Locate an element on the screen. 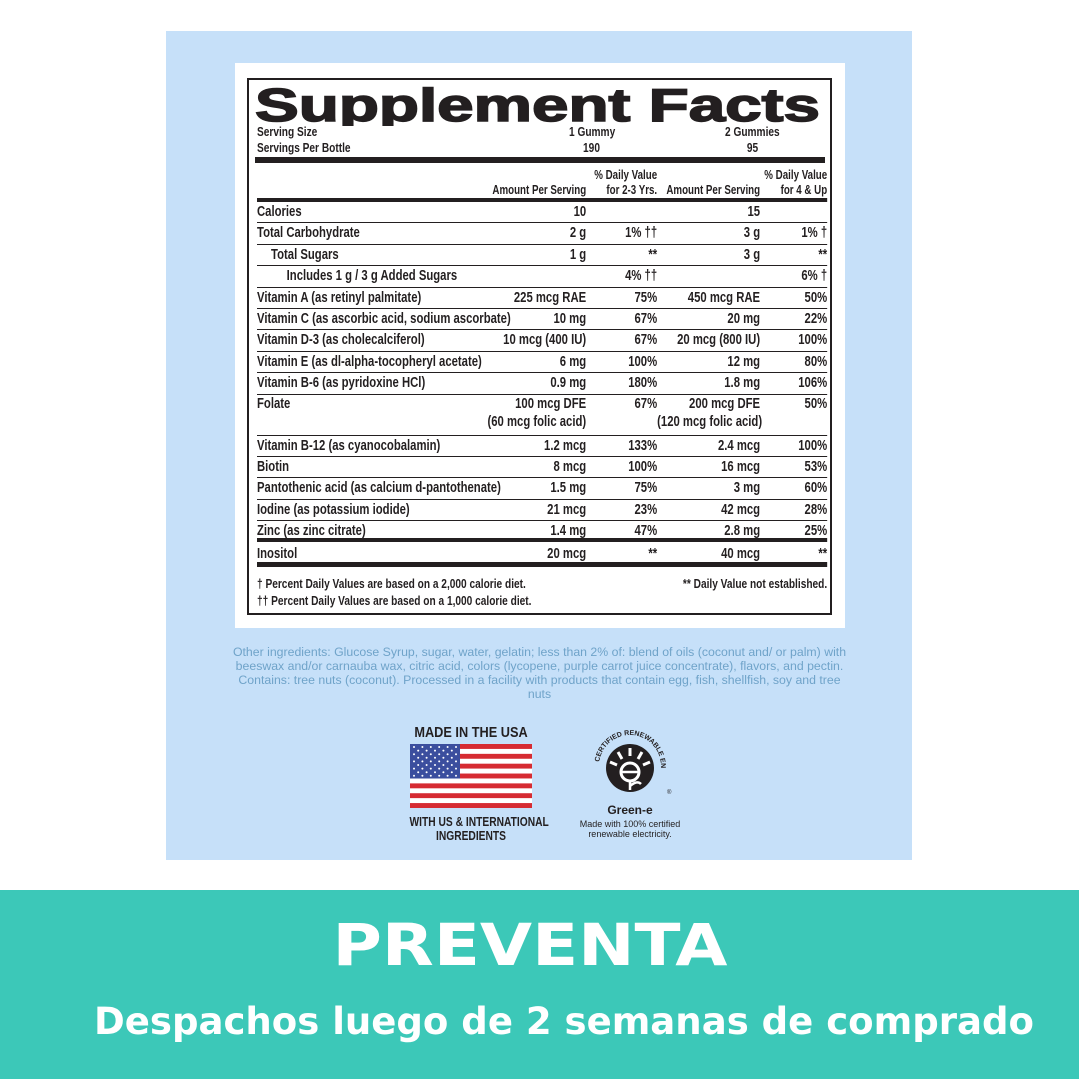 Image resolution: width=1079 pixels, height=1079 pixels. amount-2: 20 mg is located at coordinates (744, 318).